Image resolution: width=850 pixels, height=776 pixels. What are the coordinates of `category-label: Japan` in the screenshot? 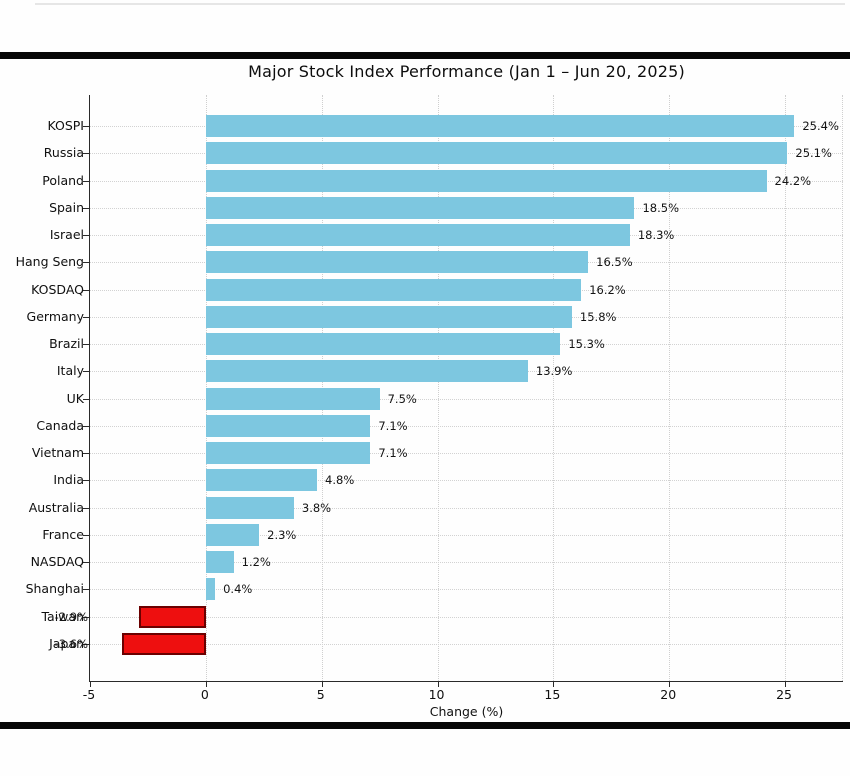 It's located at (66, 643).